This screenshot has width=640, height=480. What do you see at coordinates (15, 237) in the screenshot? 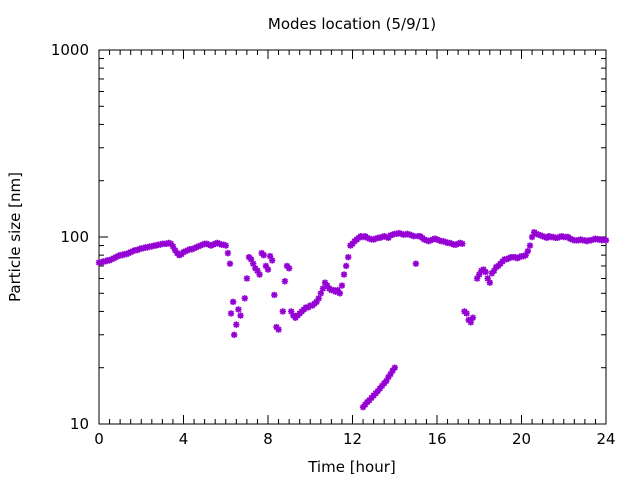
I see `y-axis-label: Particle size [nm]` at bounding box center [15, 237].